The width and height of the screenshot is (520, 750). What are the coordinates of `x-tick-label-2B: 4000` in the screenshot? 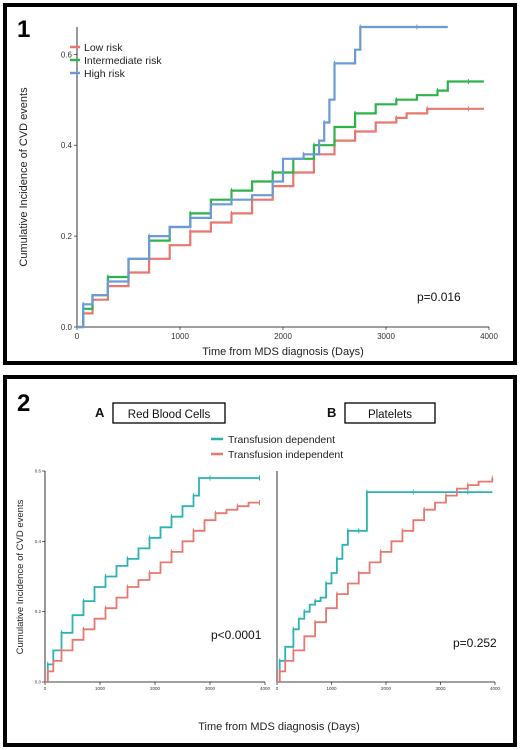 It's located at (495, 688).